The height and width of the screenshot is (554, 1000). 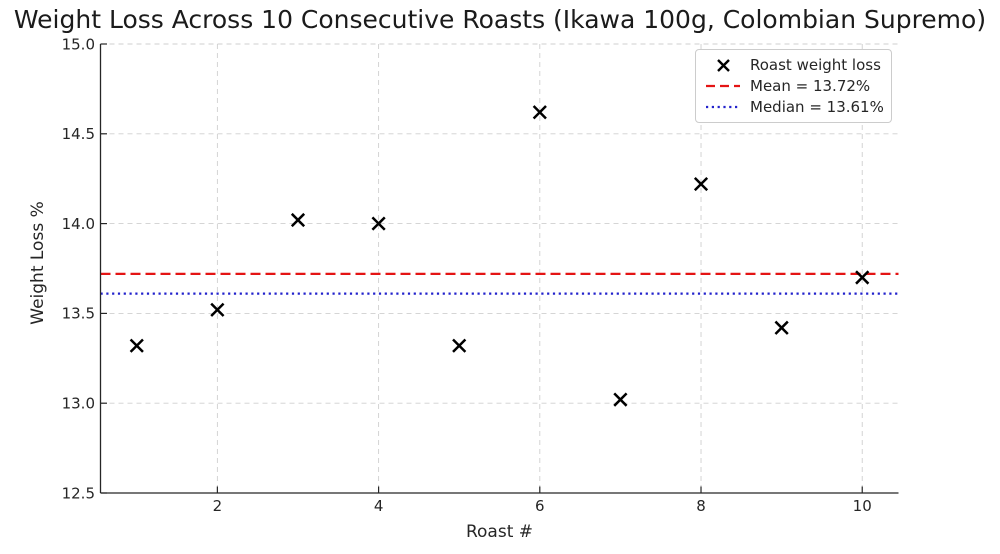 What do you see at coordinates (38, 263) in the screenshot?
I see `y-axis-label: Weight Loss %` at bounding box center [38, 263].